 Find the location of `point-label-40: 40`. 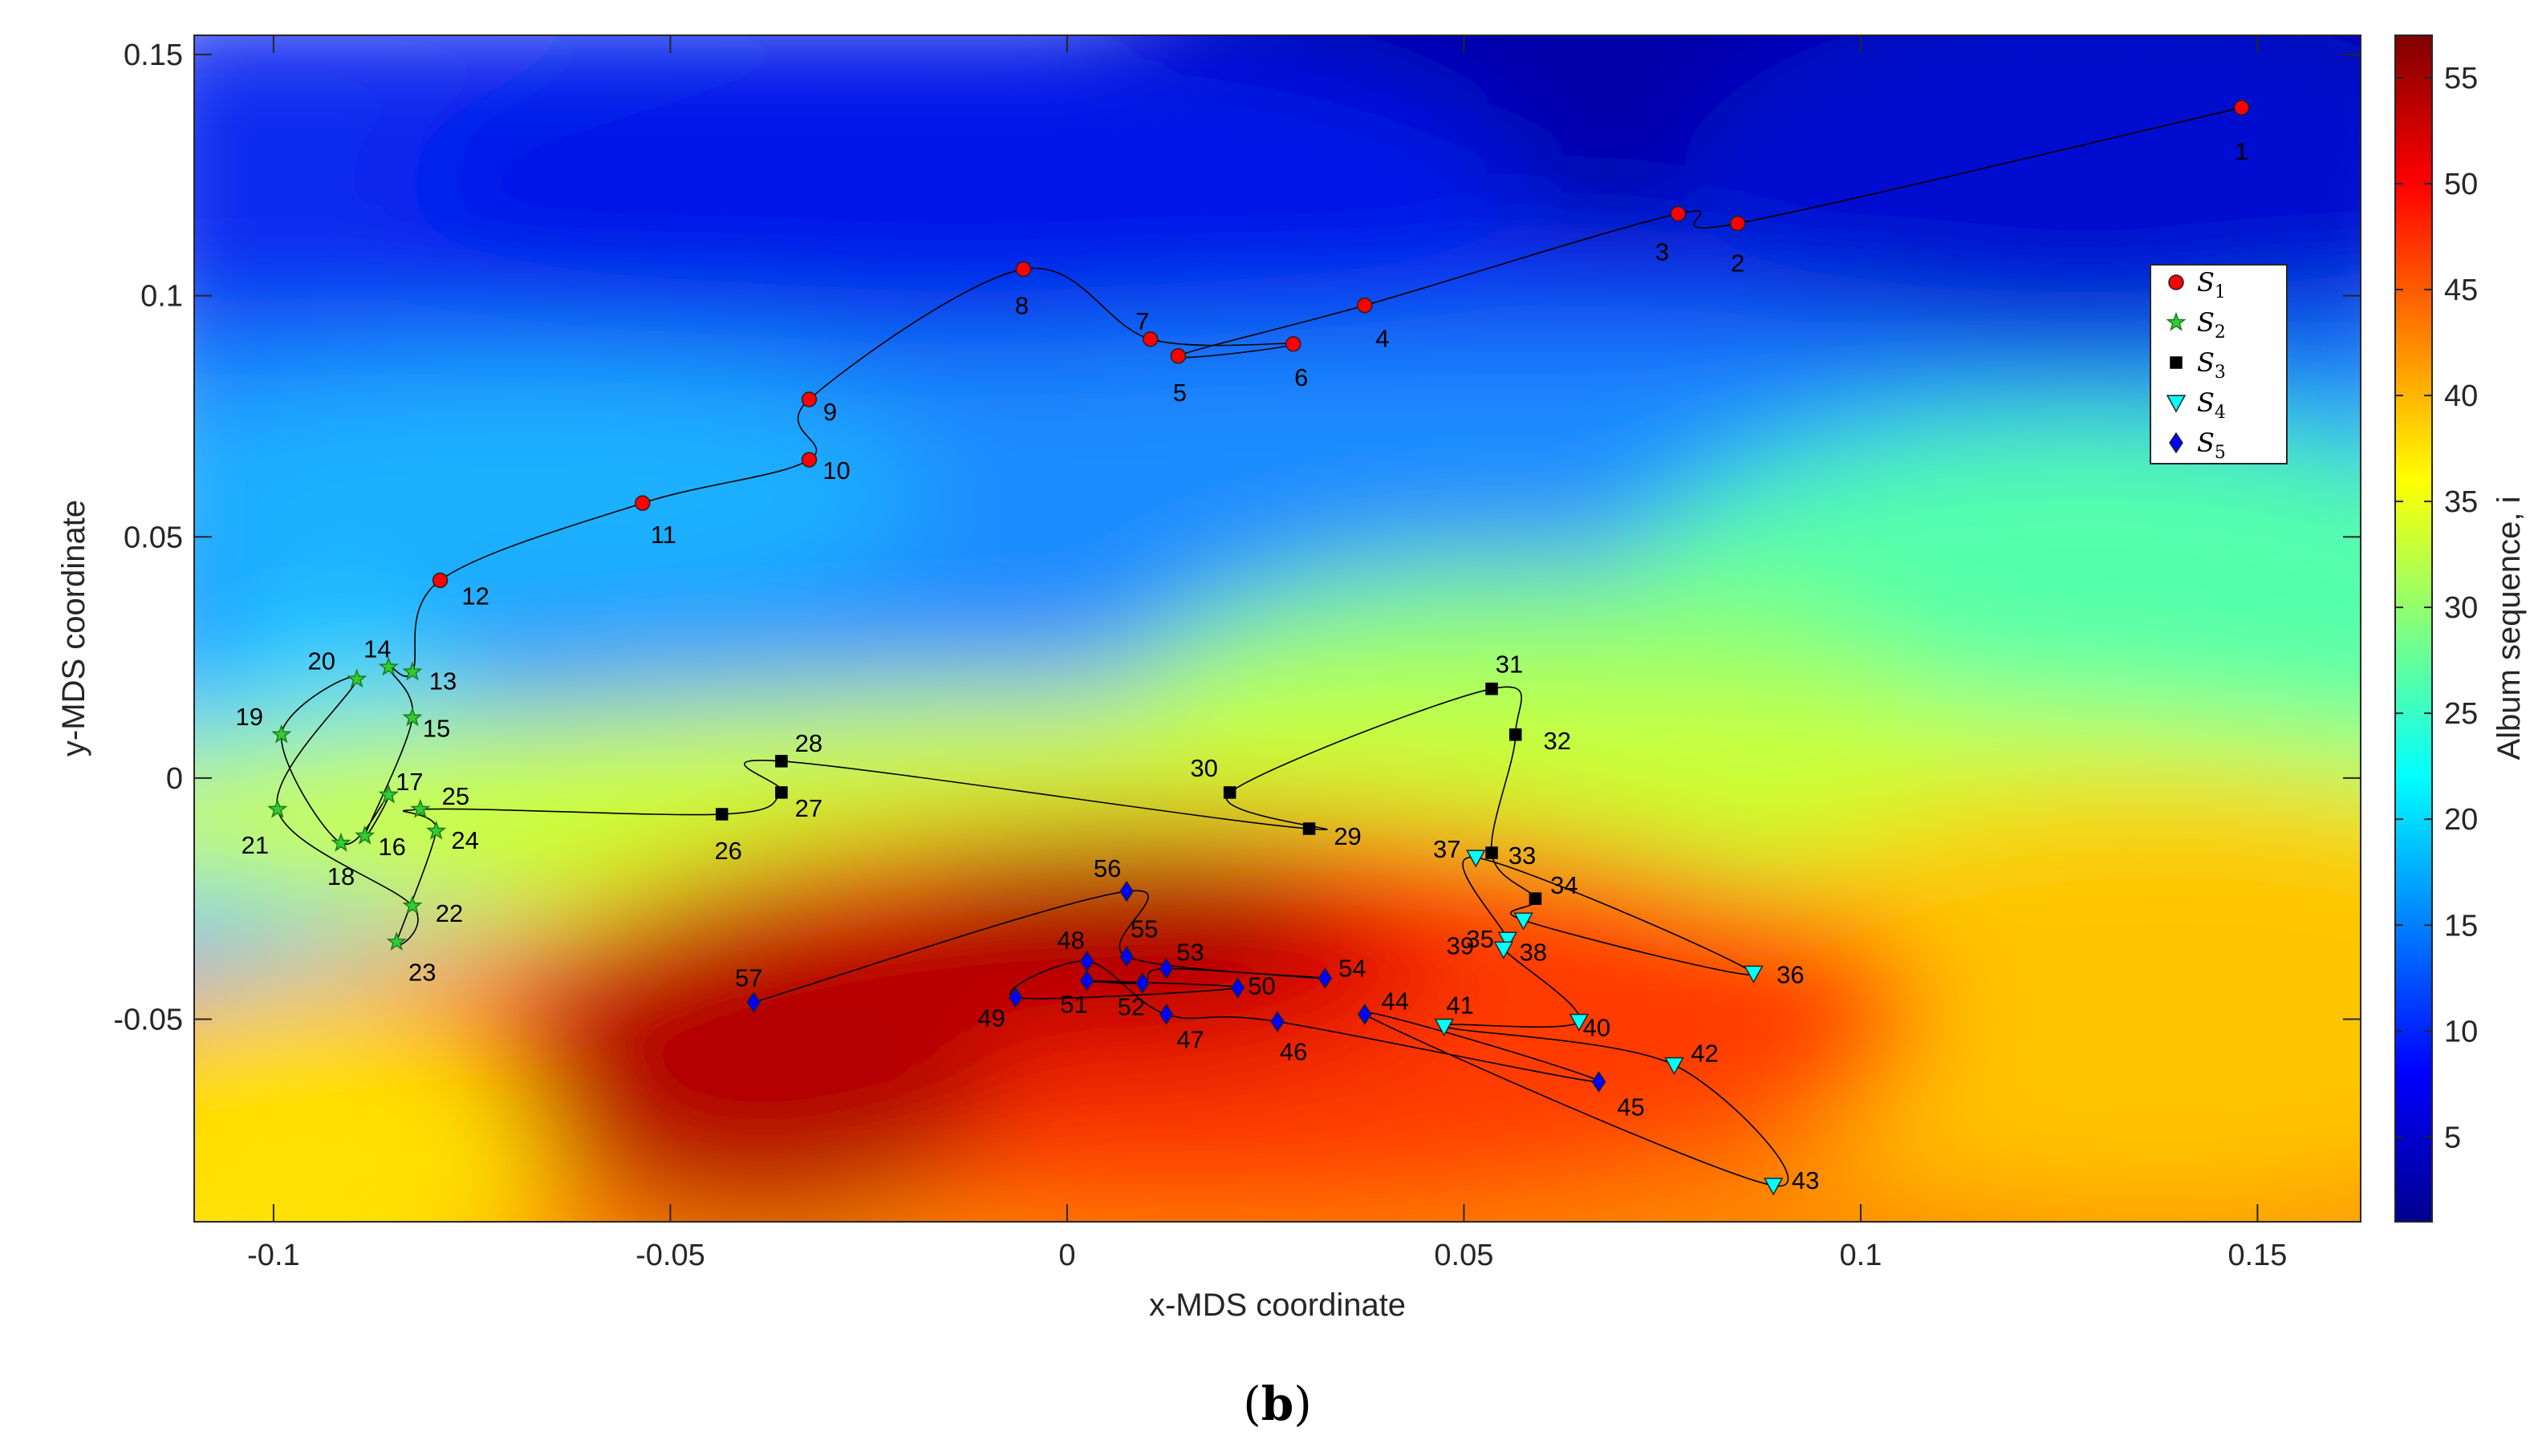

point-label-40: 40 is located at coordinates (1597, 1027).